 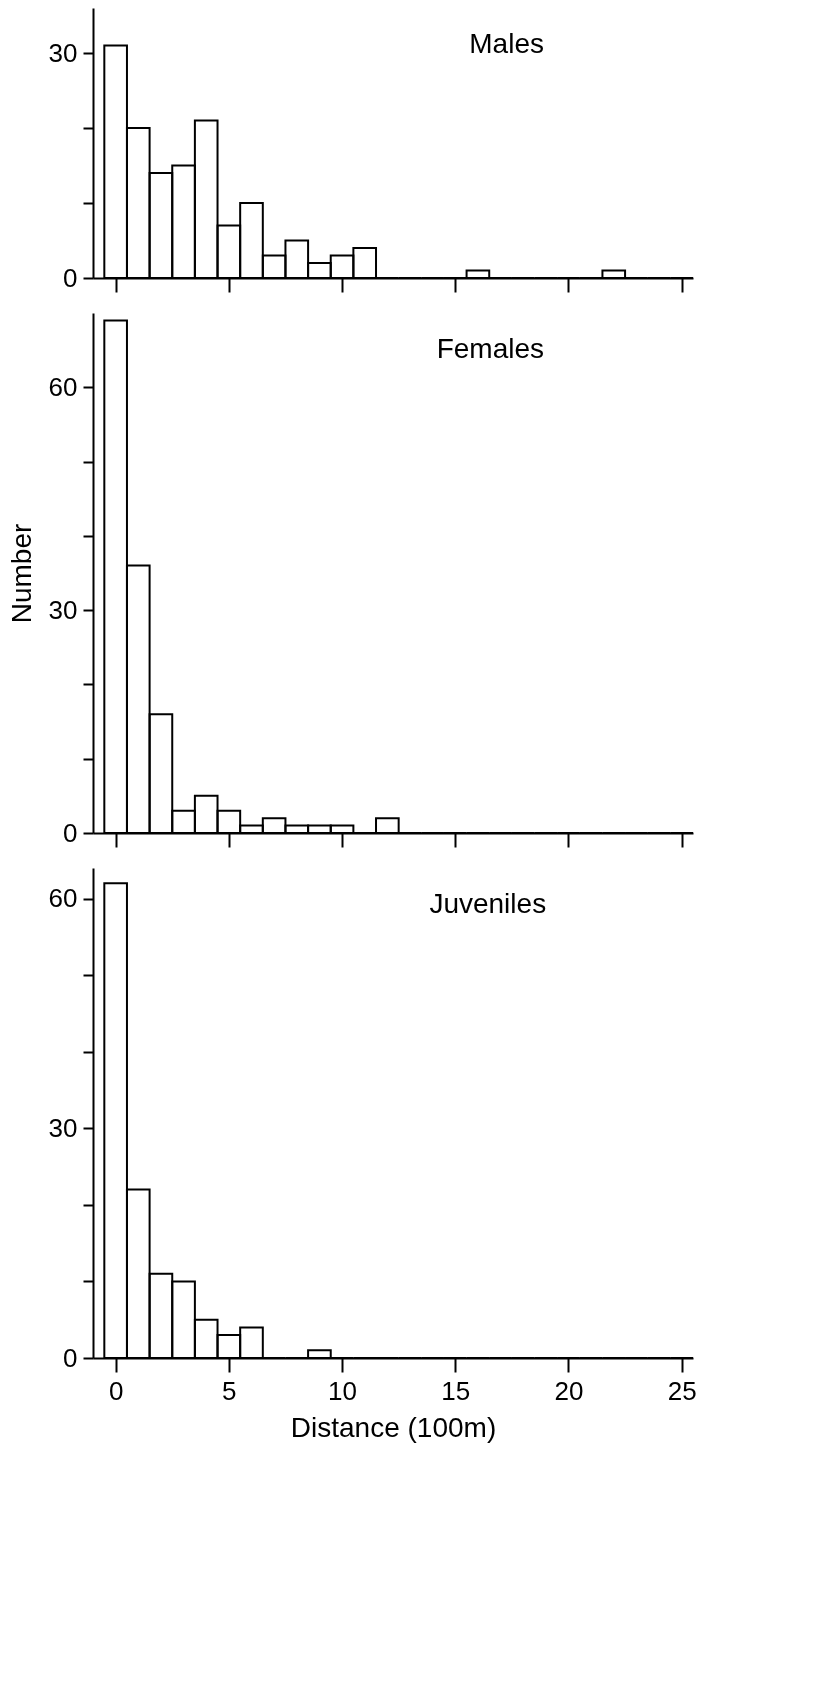 What do you see at coordinates (488, 903) in the screenshot?
I see `text: Juveniles` at bounding box center [488, 903].